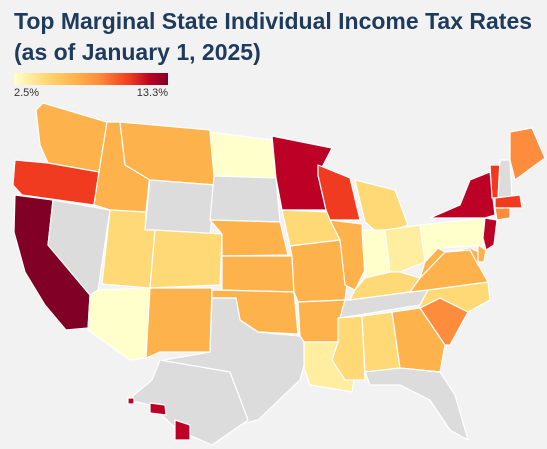 The image size is (547, 449). Describe the element at coordinates (180, 208) in the screenshot. I see `state-wy` at that location.